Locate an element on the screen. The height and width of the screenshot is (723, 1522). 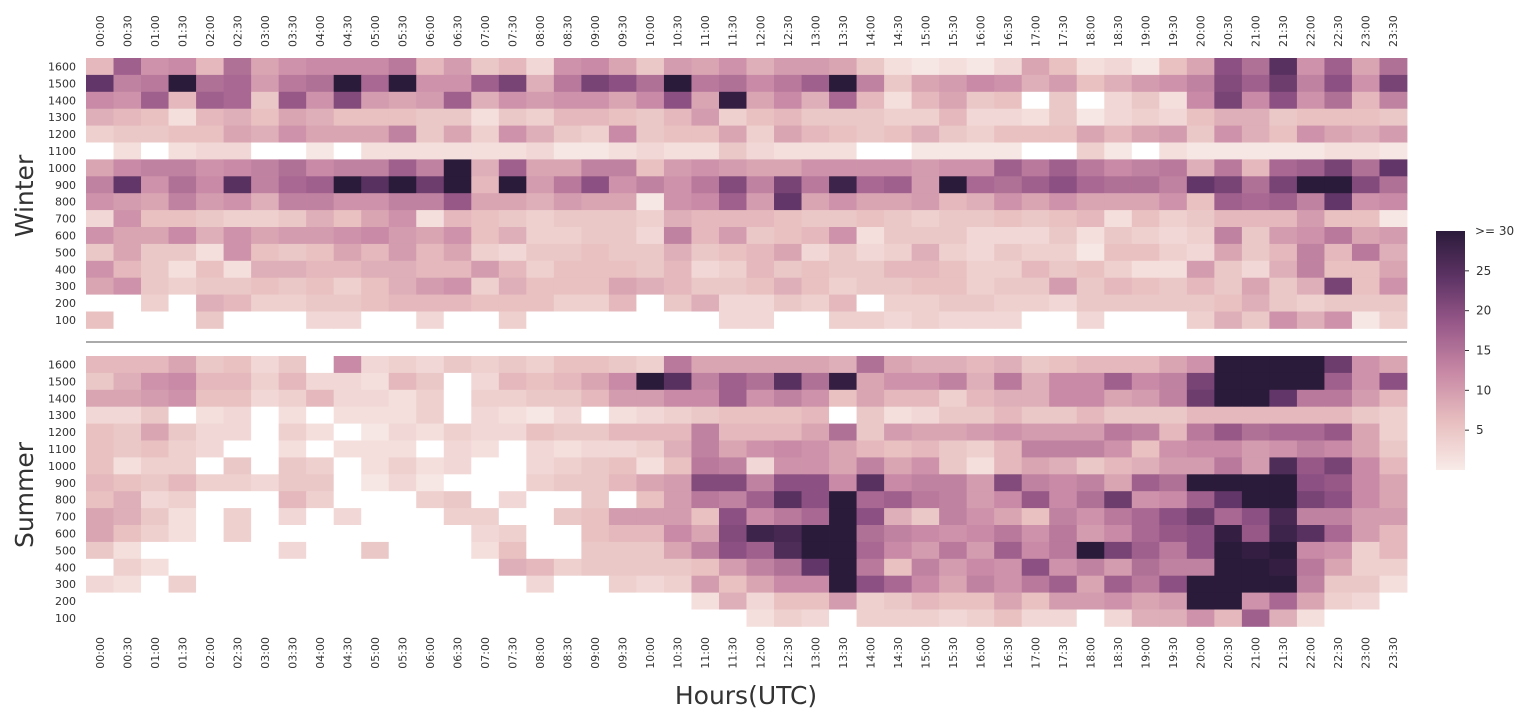
x-tick-label-top: 10:30 is located at coordinates (678, 31).